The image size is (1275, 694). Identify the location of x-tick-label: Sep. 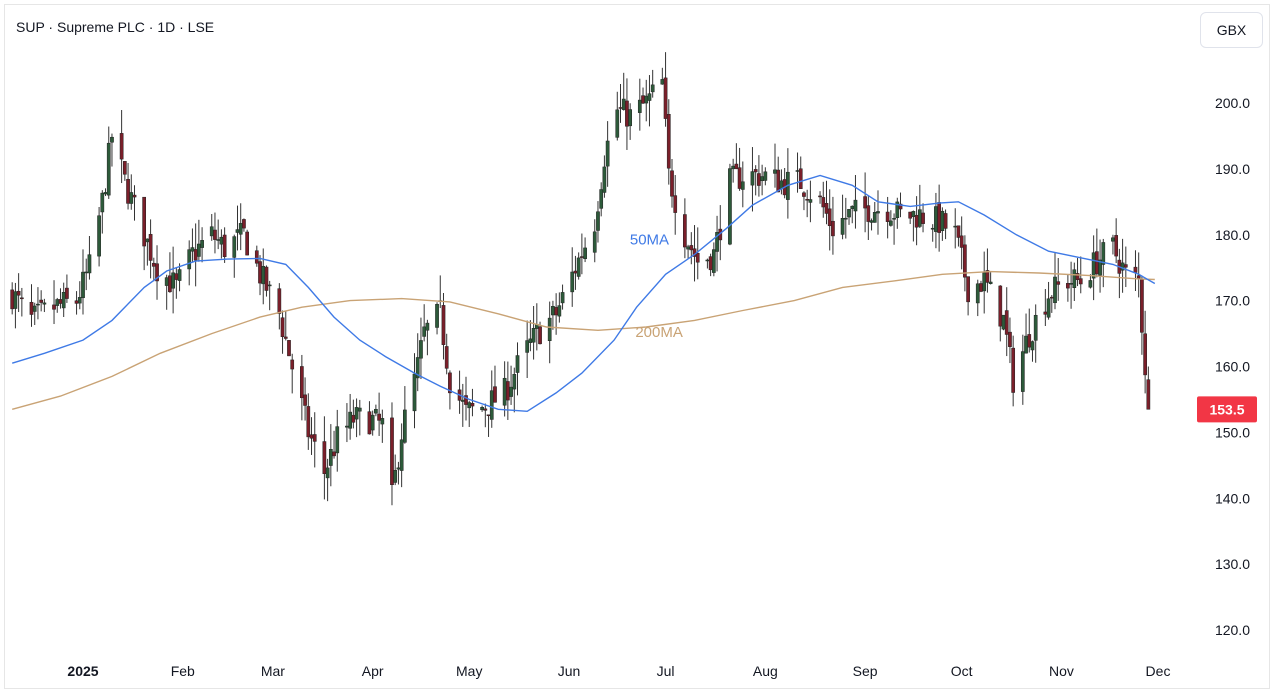
(865, 671).